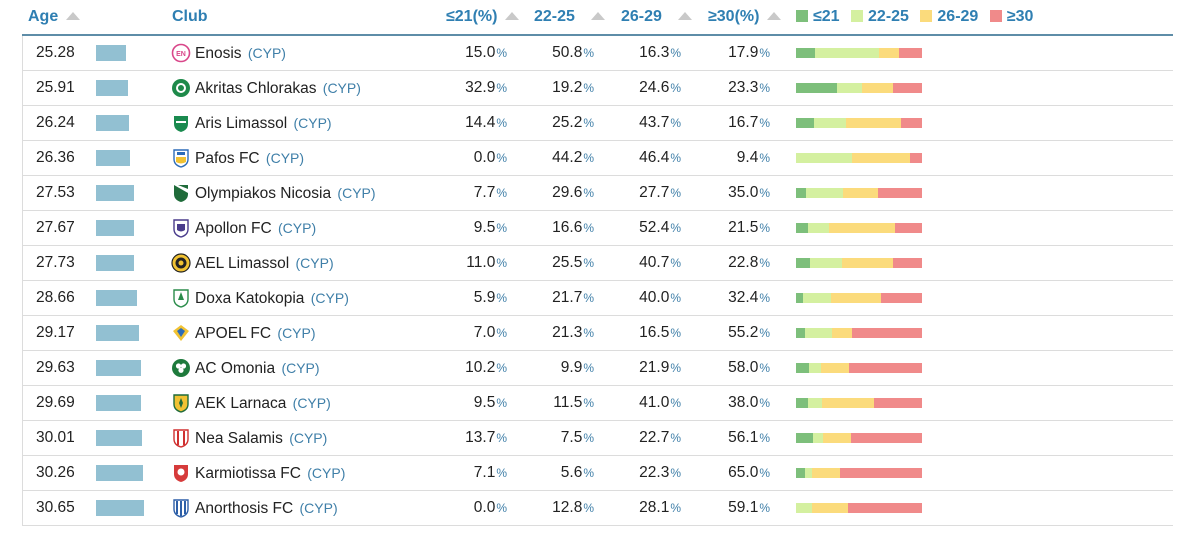 This screenshot has height=540, width=1188. What do you see at coordinates (743, 402) in the screenshot?
I see `o30-pct-value: 38.0` at bounding box center [743, 402].